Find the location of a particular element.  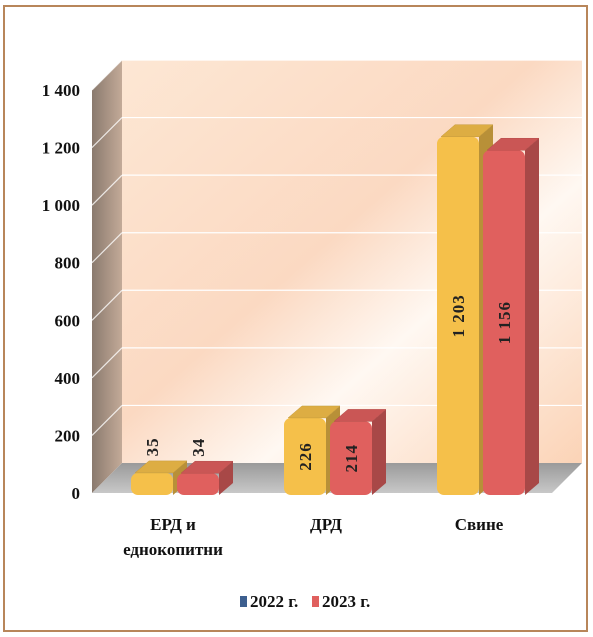

y-tick-label: 1 400 is located at coordinates (61, 90).